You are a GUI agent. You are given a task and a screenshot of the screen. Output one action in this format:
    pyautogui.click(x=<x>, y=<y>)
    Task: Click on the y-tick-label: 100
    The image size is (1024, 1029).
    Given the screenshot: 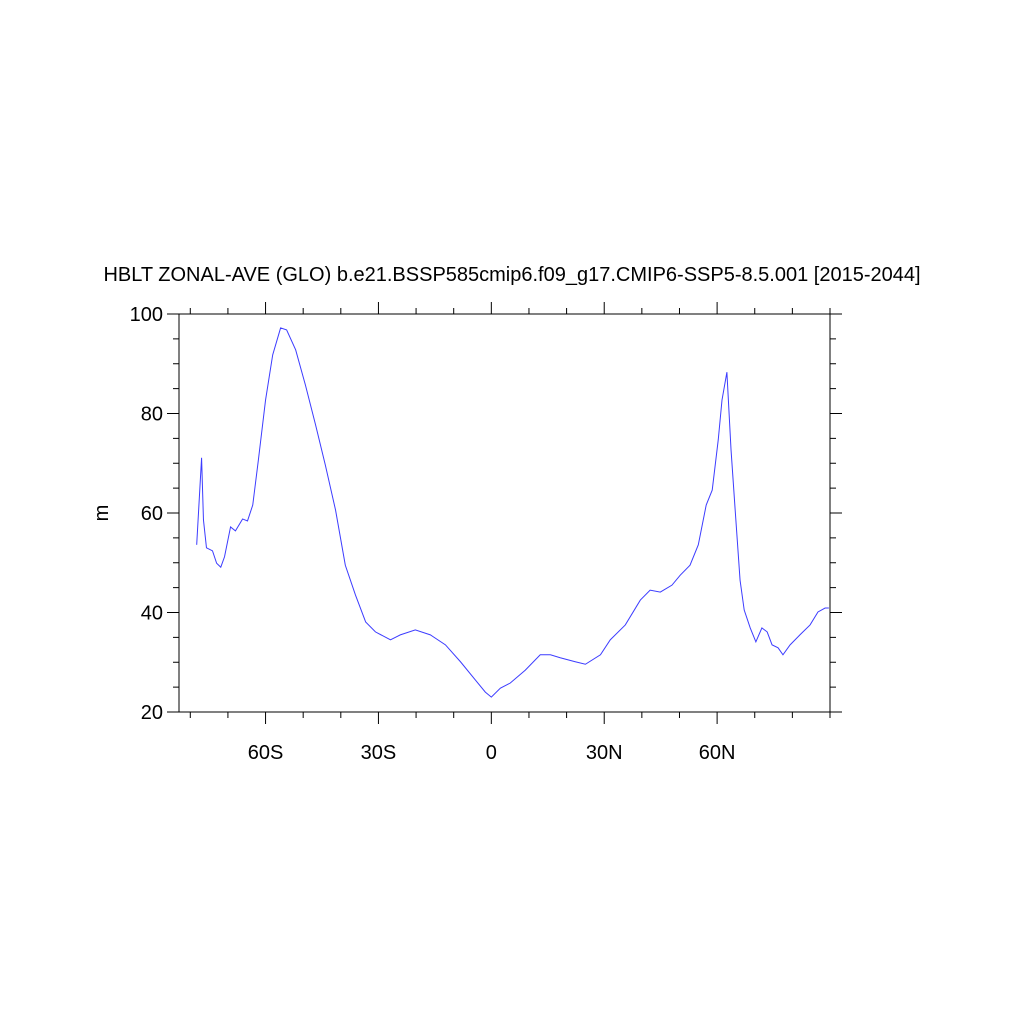 What is the action you would take?
    pyautogui.click(x=146, y=315)
    